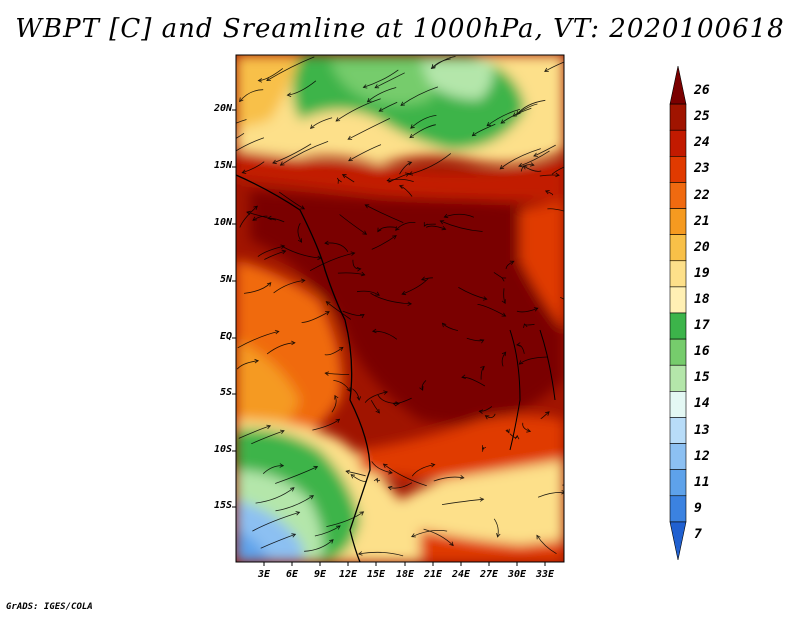 The height and width of the screenshot is (618, 800). Describe the element at coordinates (678, 313) in the screenshot. I see `colorbar` at that location.